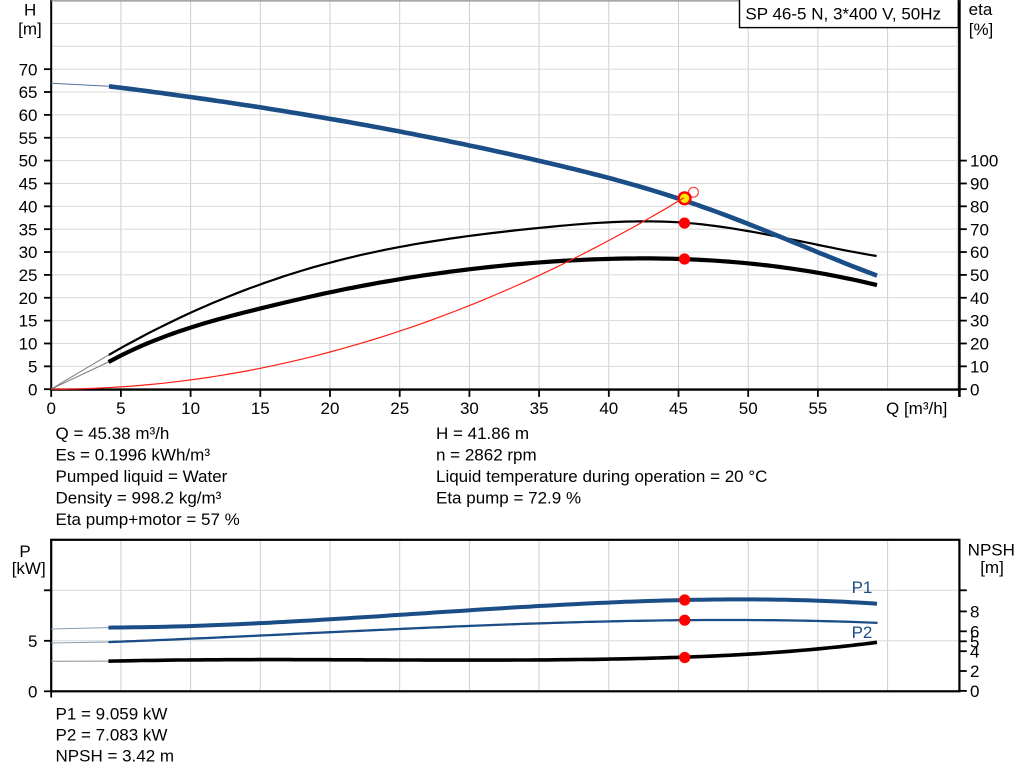  I want to click on svg-text: Eta pump = 72.9 %, so click(508, 497).